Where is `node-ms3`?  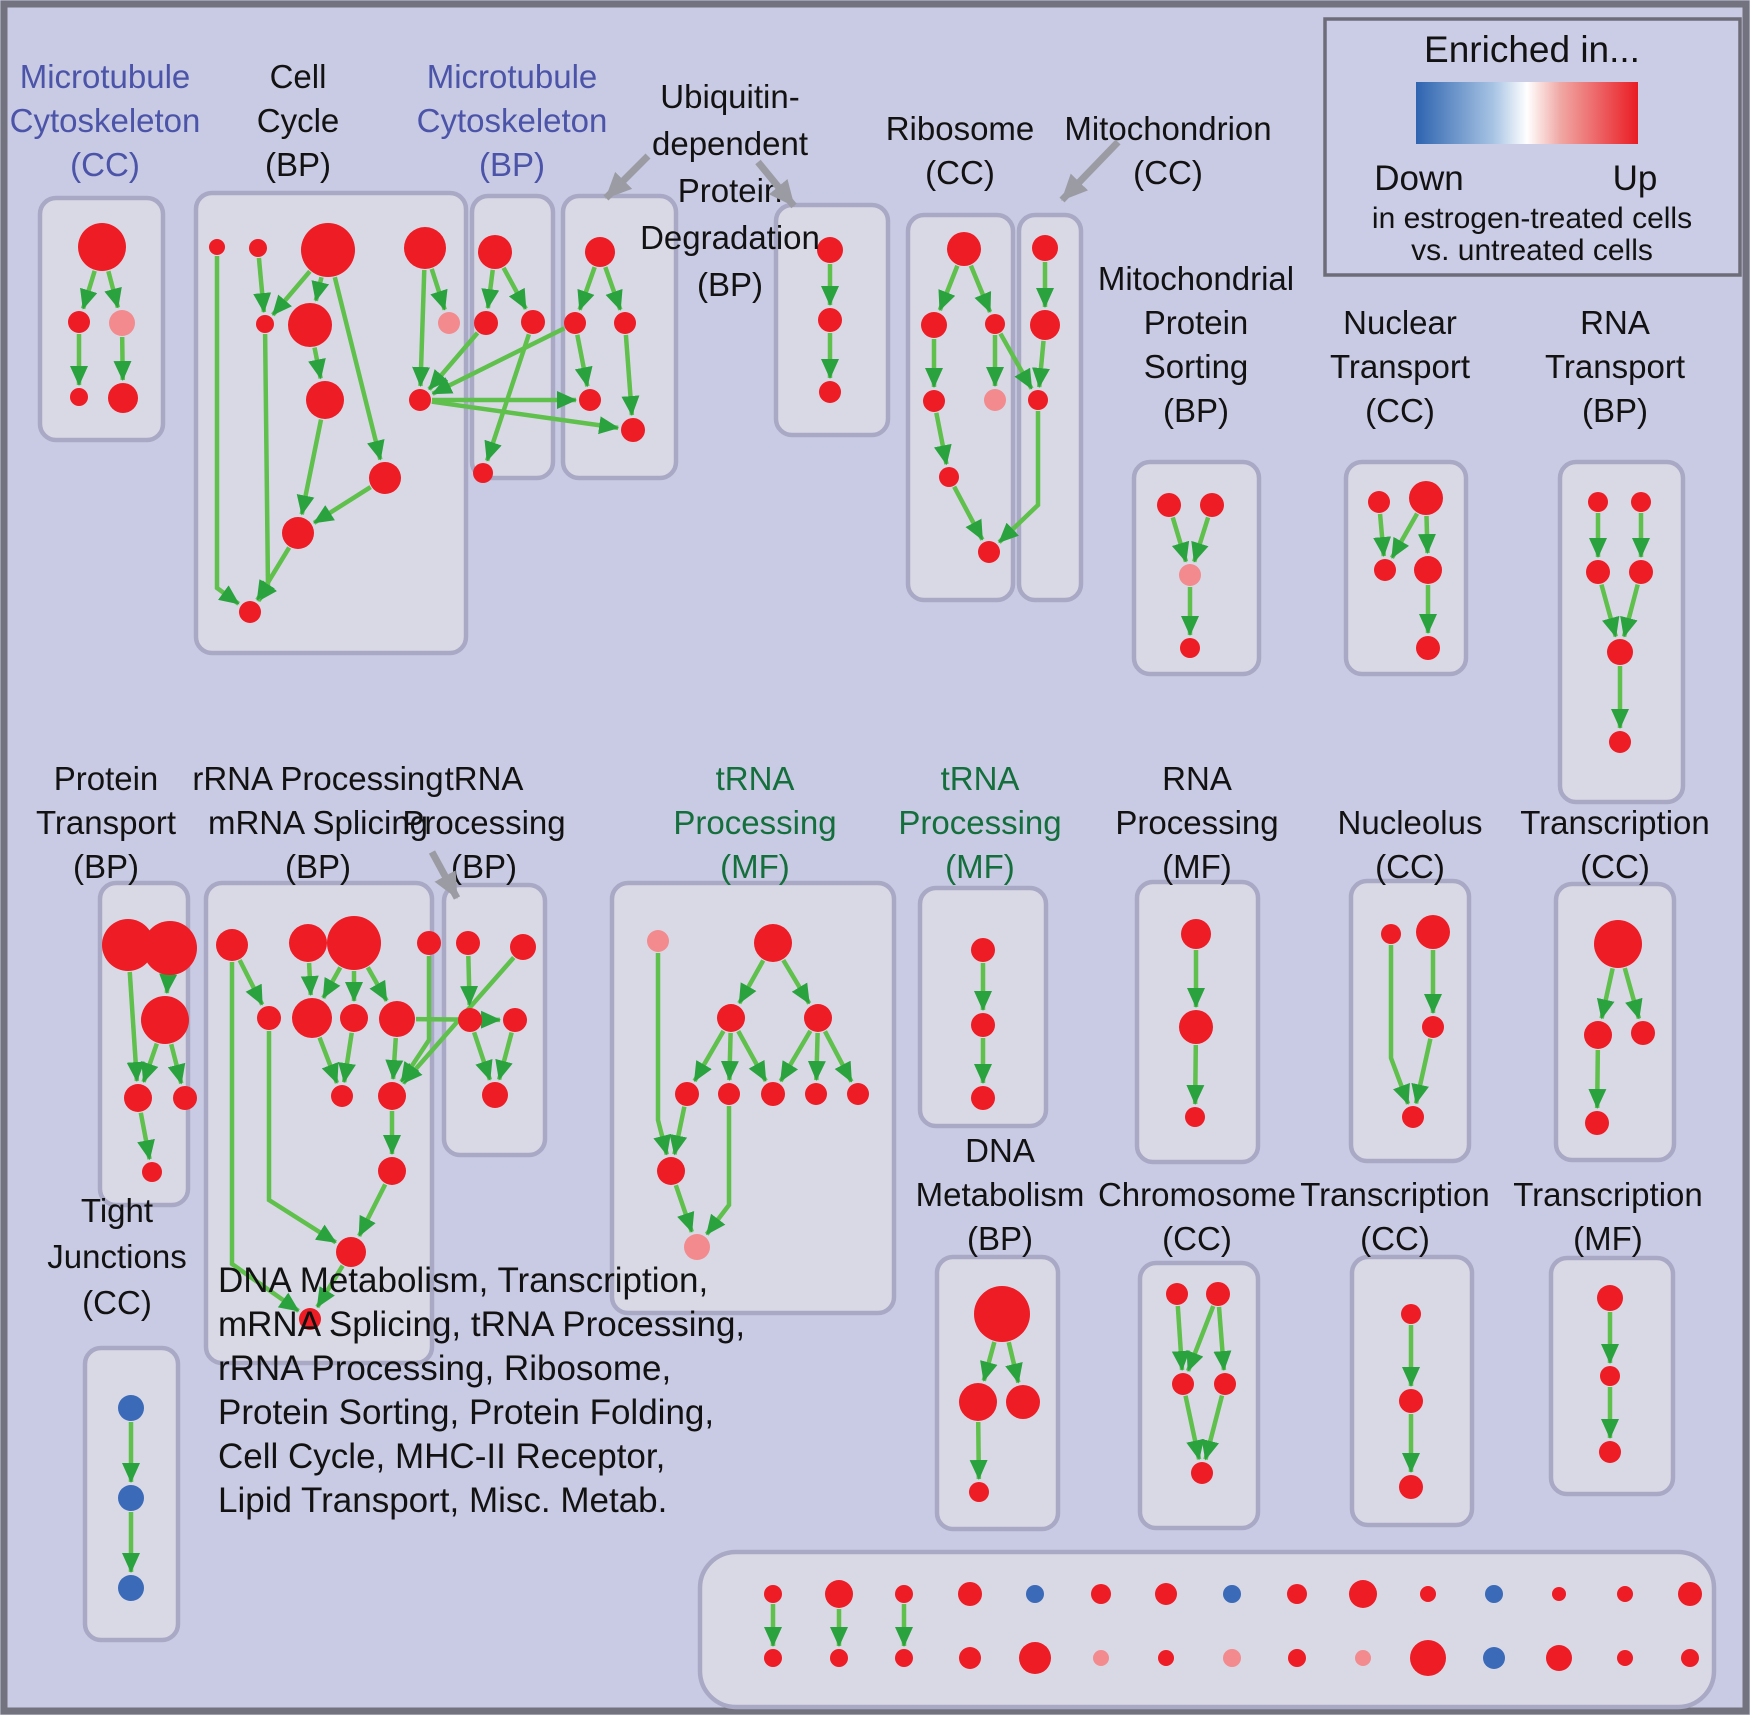 node-ms3 is located at coordinates (1190, 575).